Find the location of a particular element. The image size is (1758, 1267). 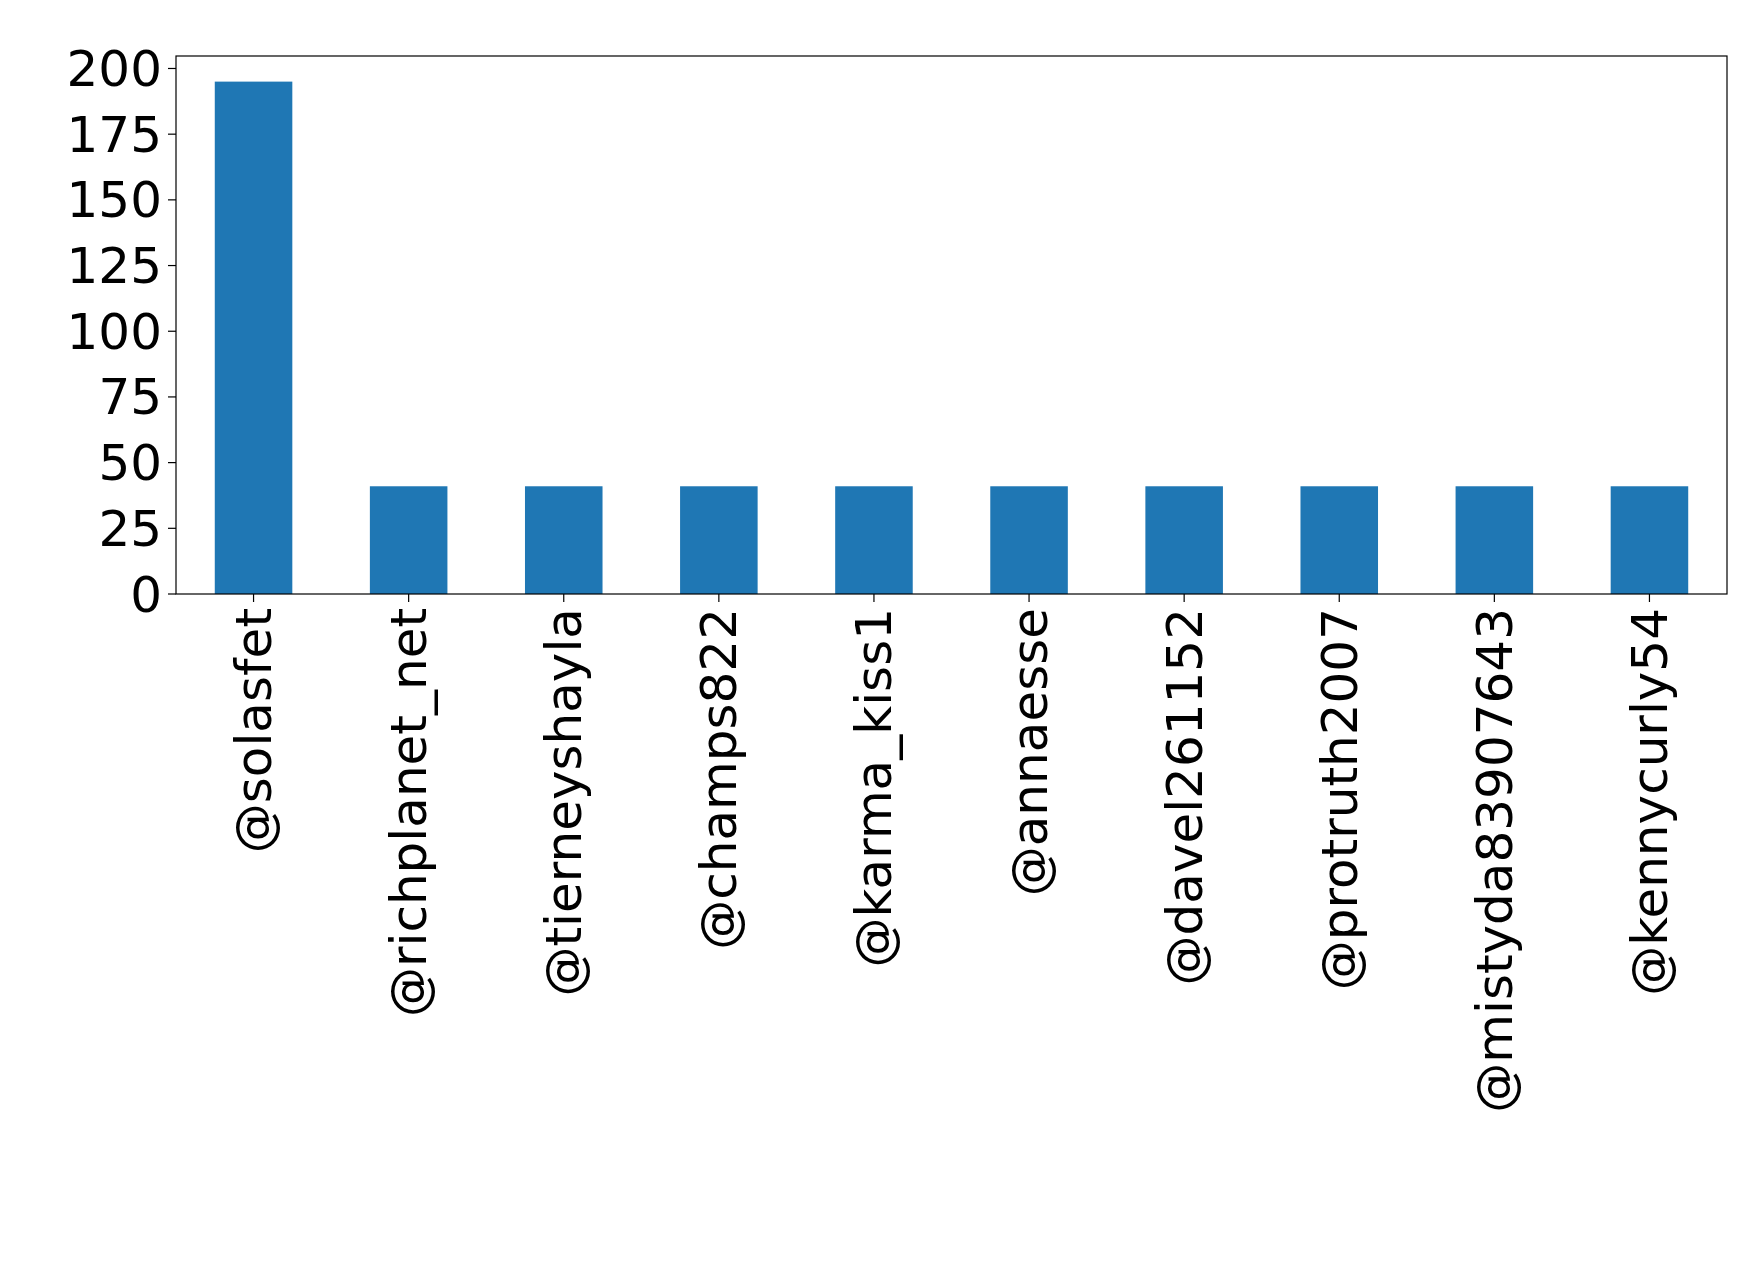

x-tick-label: @annaesse is located at coordinates (1029, 752).